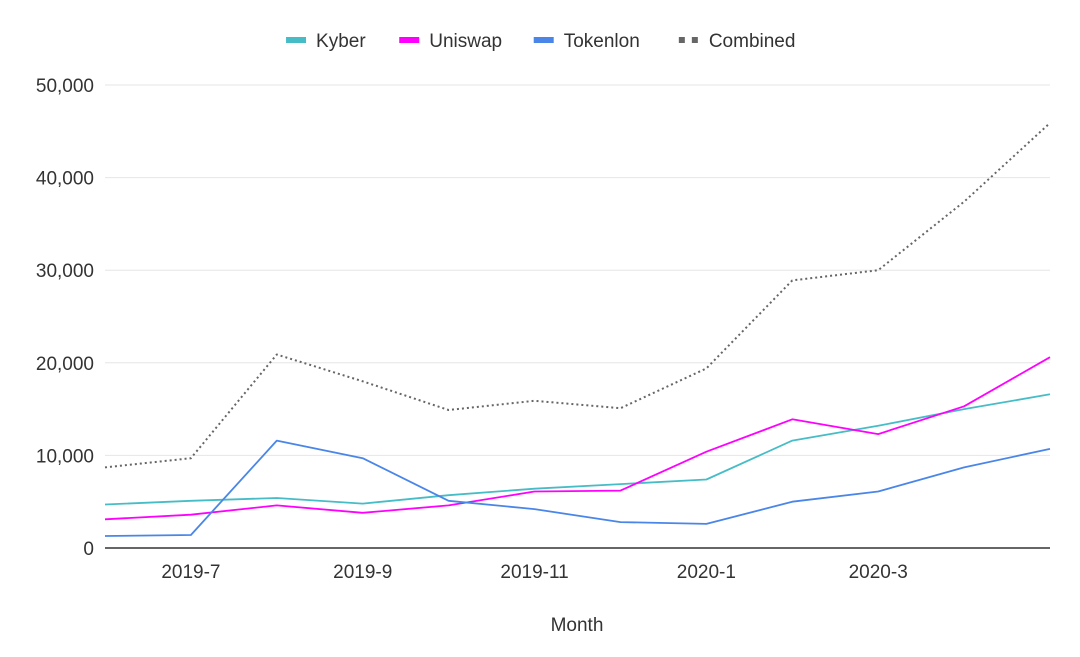 This screenshot has height=657, width=1080. I want to click on y-tick-label-20000: 20,000, so click(65, 364).